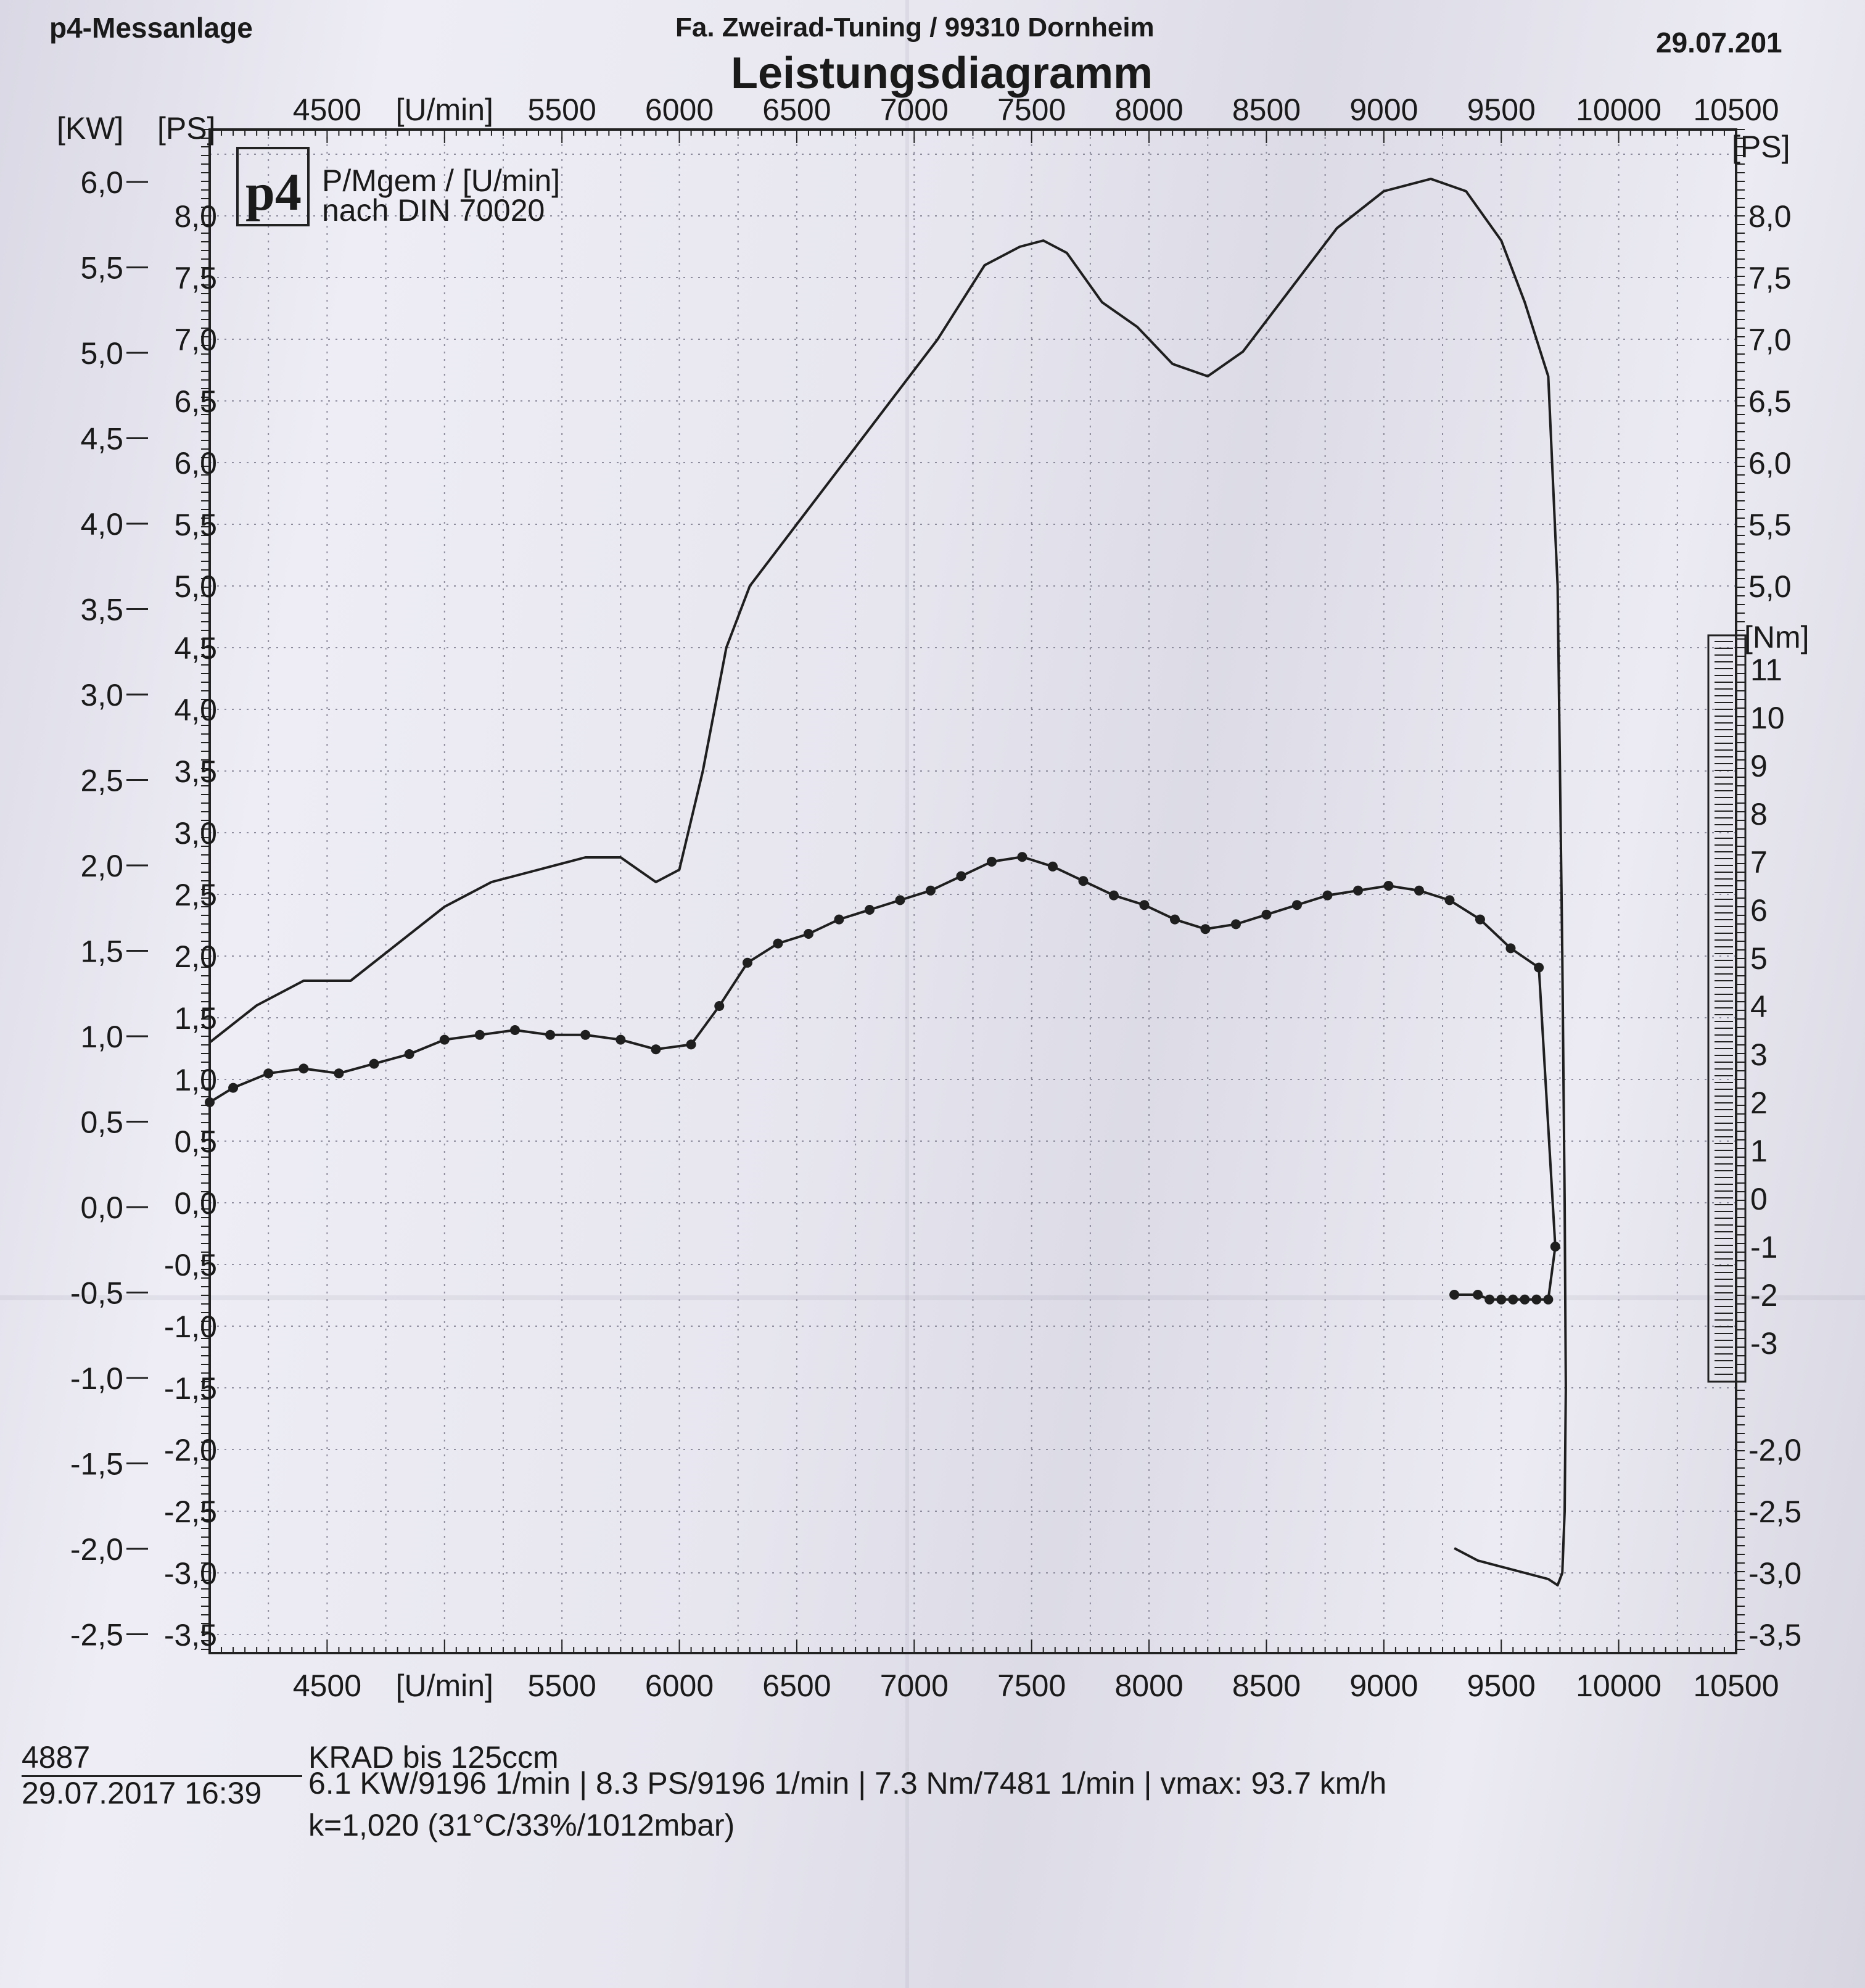  I want to click on ps-right-tick-label: -2,5, so click(1774, 1512).